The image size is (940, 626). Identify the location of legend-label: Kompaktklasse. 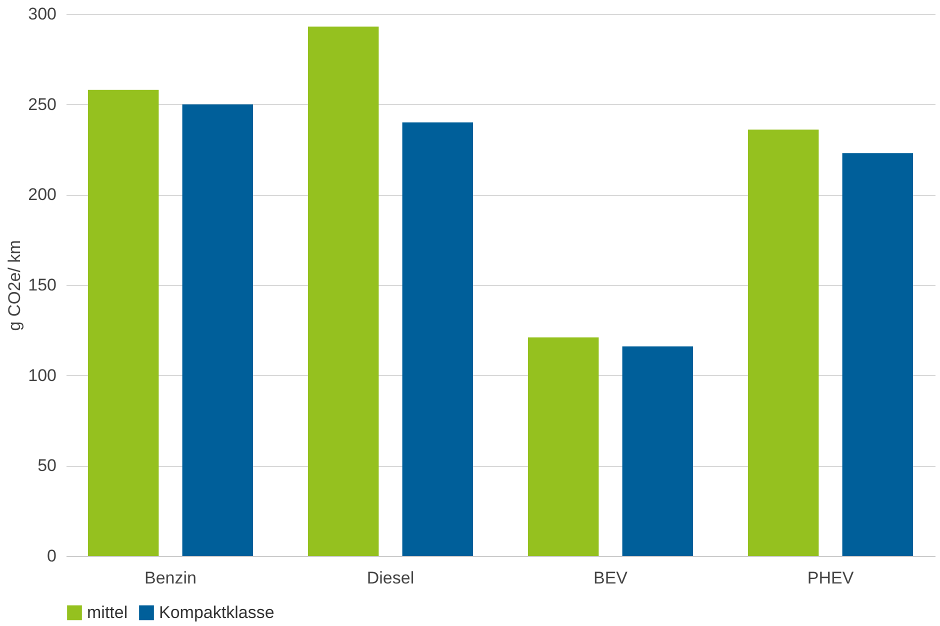
(216, 612).